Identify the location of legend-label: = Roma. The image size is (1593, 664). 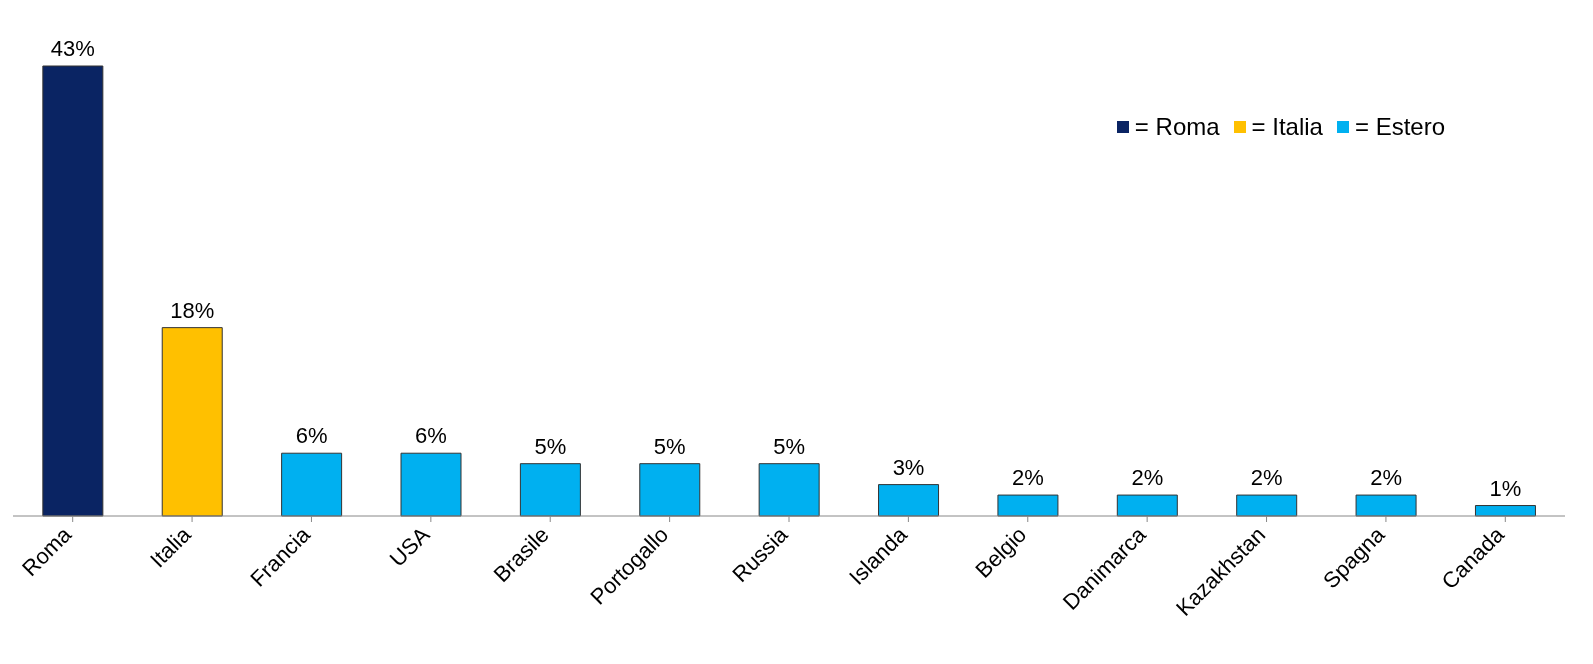
(1176, 127).